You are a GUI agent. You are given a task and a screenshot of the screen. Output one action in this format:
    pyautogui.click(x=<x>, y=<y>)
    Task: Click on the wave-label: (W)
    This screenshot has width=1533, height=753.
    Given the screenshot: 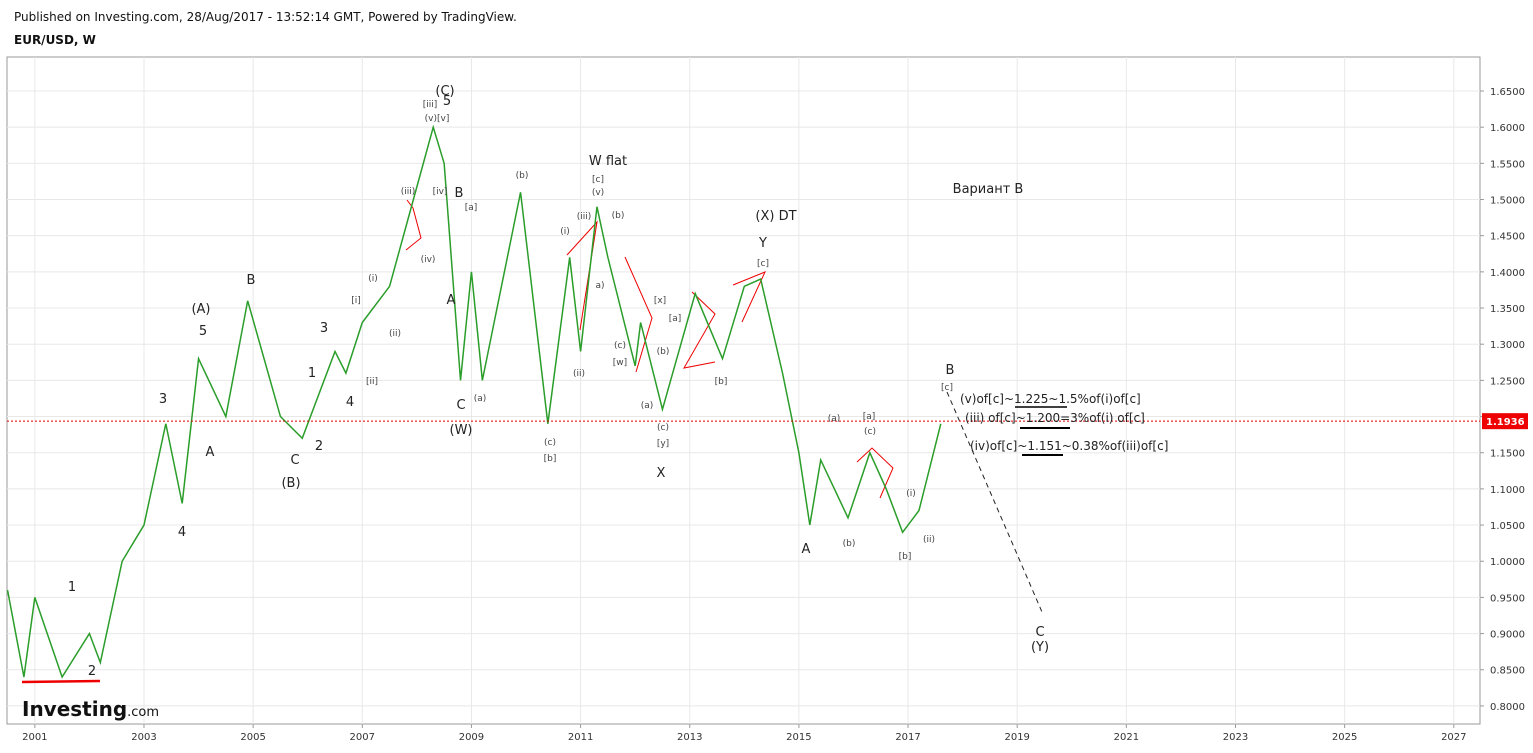 What is the action you would take?
    pyautogui.click(x=461, y=430)
    